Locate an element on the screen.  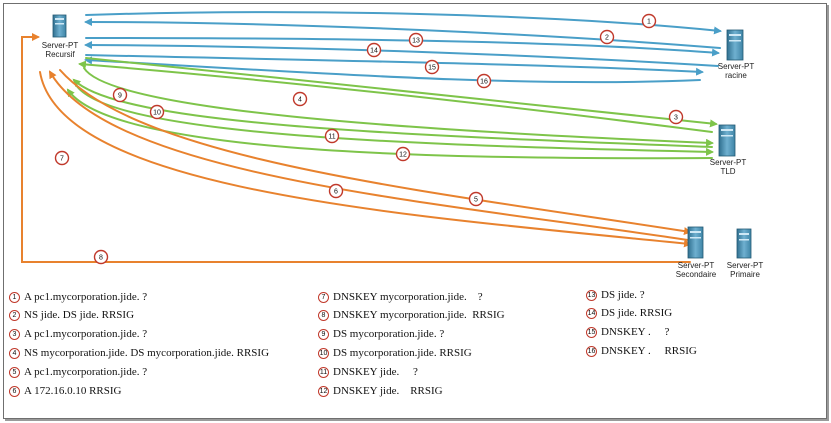
arrow-number-badge: 11 is located at coordinates (332, 136).